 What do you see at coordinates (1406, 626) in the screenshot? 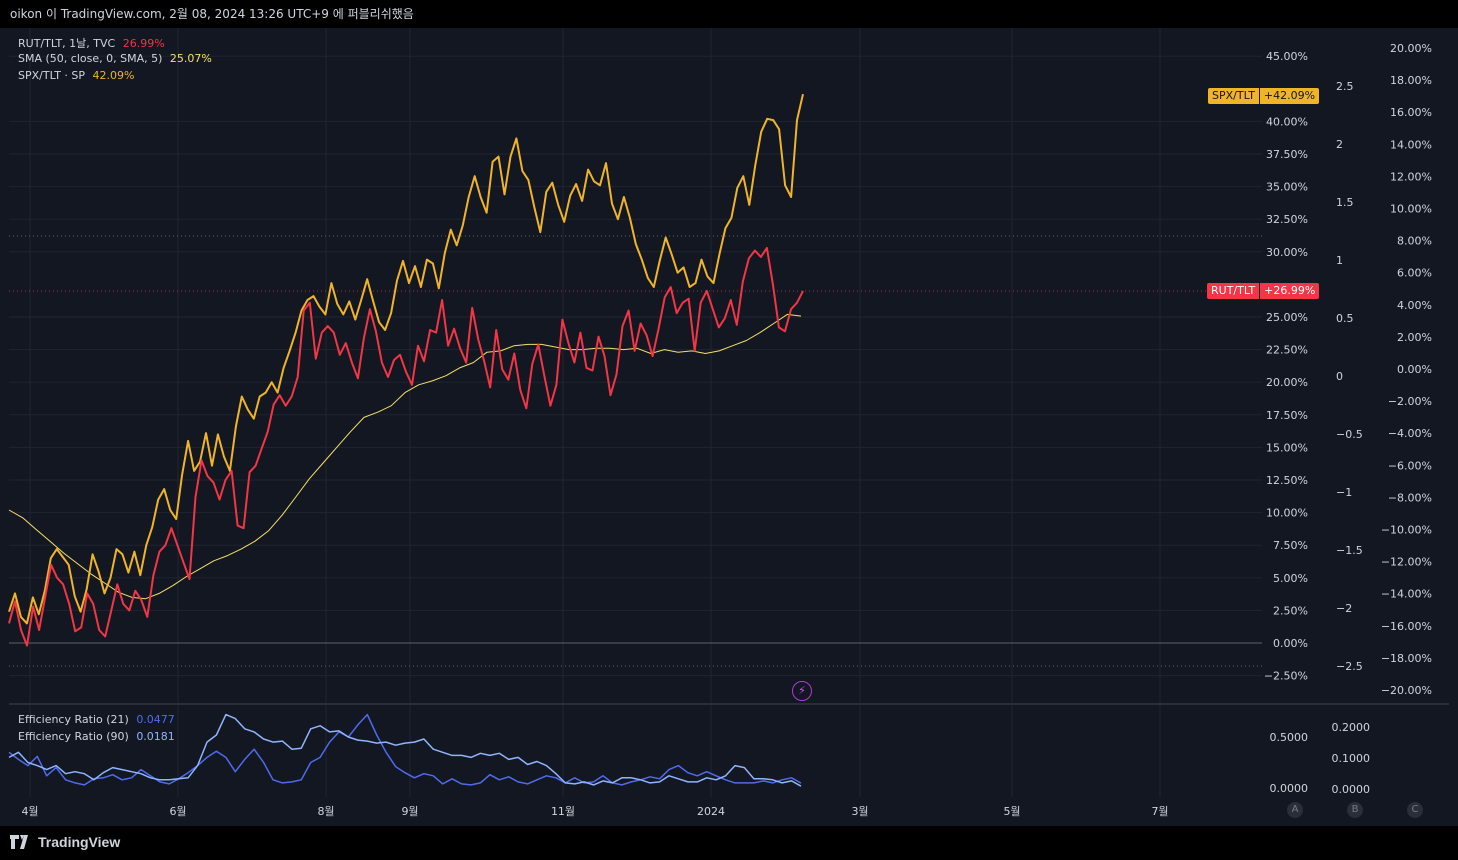
I see `y-tick-label-right: −16.00%` at bounding box center [1406, 626].